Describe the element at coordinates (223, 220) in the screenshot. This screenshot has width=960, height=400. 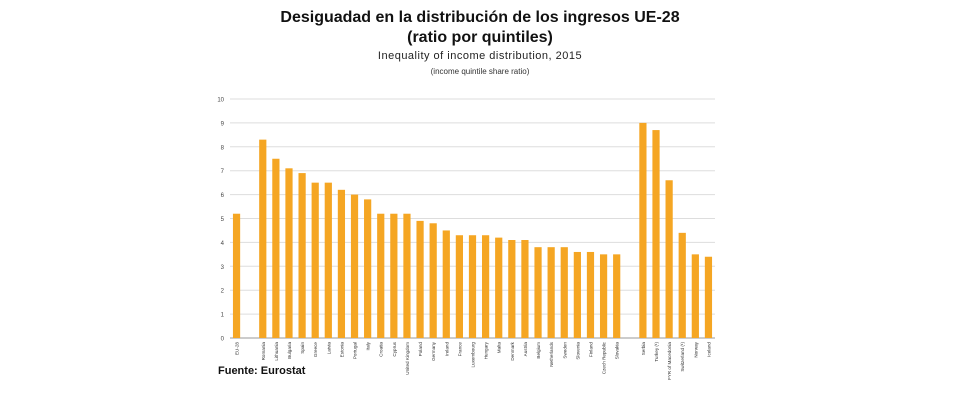
I see `y-tick-label: 5` at that location.